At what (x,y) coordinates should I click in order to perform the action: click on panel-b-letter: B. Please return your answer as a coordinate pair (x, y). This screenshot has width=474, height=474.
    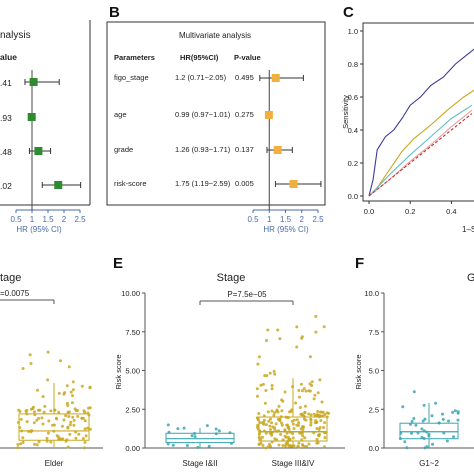
    Looking at the image, I should click on (114, 12).